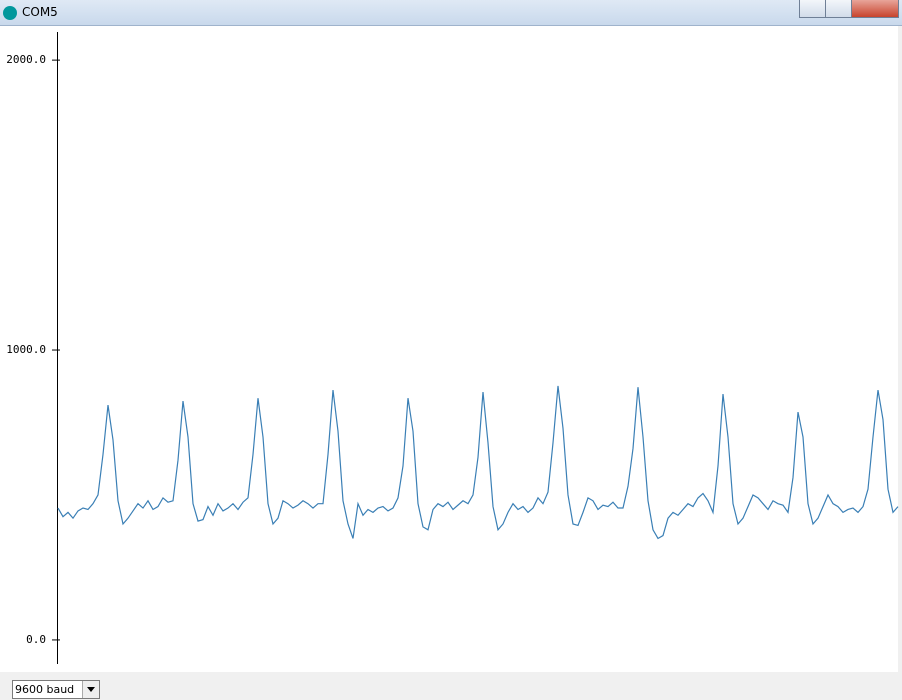  Describe the element at coordinates (36, 639) in the screenshot. I see `y-tick-label: 0.0` at that location.